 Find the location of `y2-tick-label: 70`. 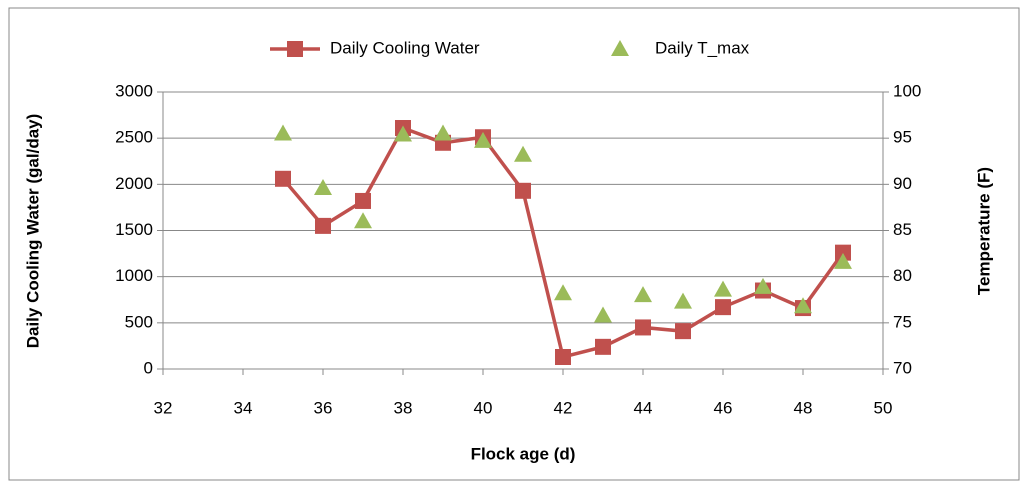

y2-tick-label: 70 is located at coordinates (902, 367).